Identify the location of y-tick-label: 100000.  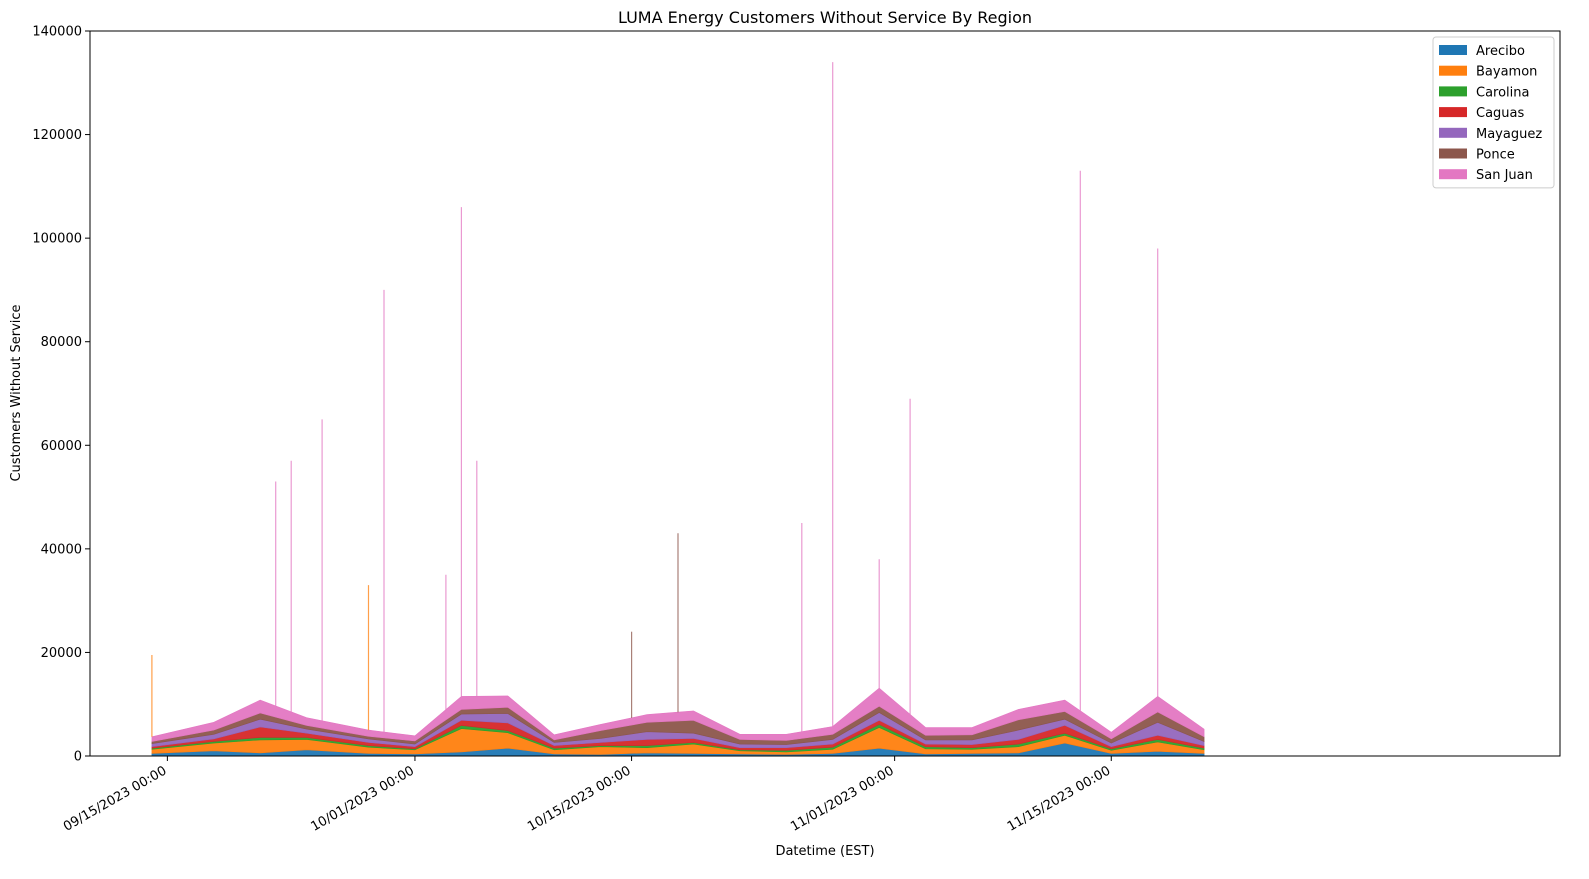
(57, 239).